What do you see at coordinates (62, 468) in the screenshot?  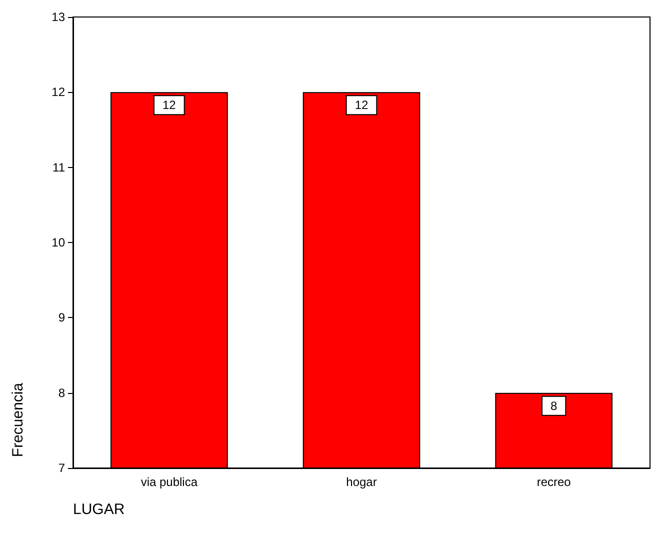 I see `y-tick-label: 7` at bounding box center [62, 468].